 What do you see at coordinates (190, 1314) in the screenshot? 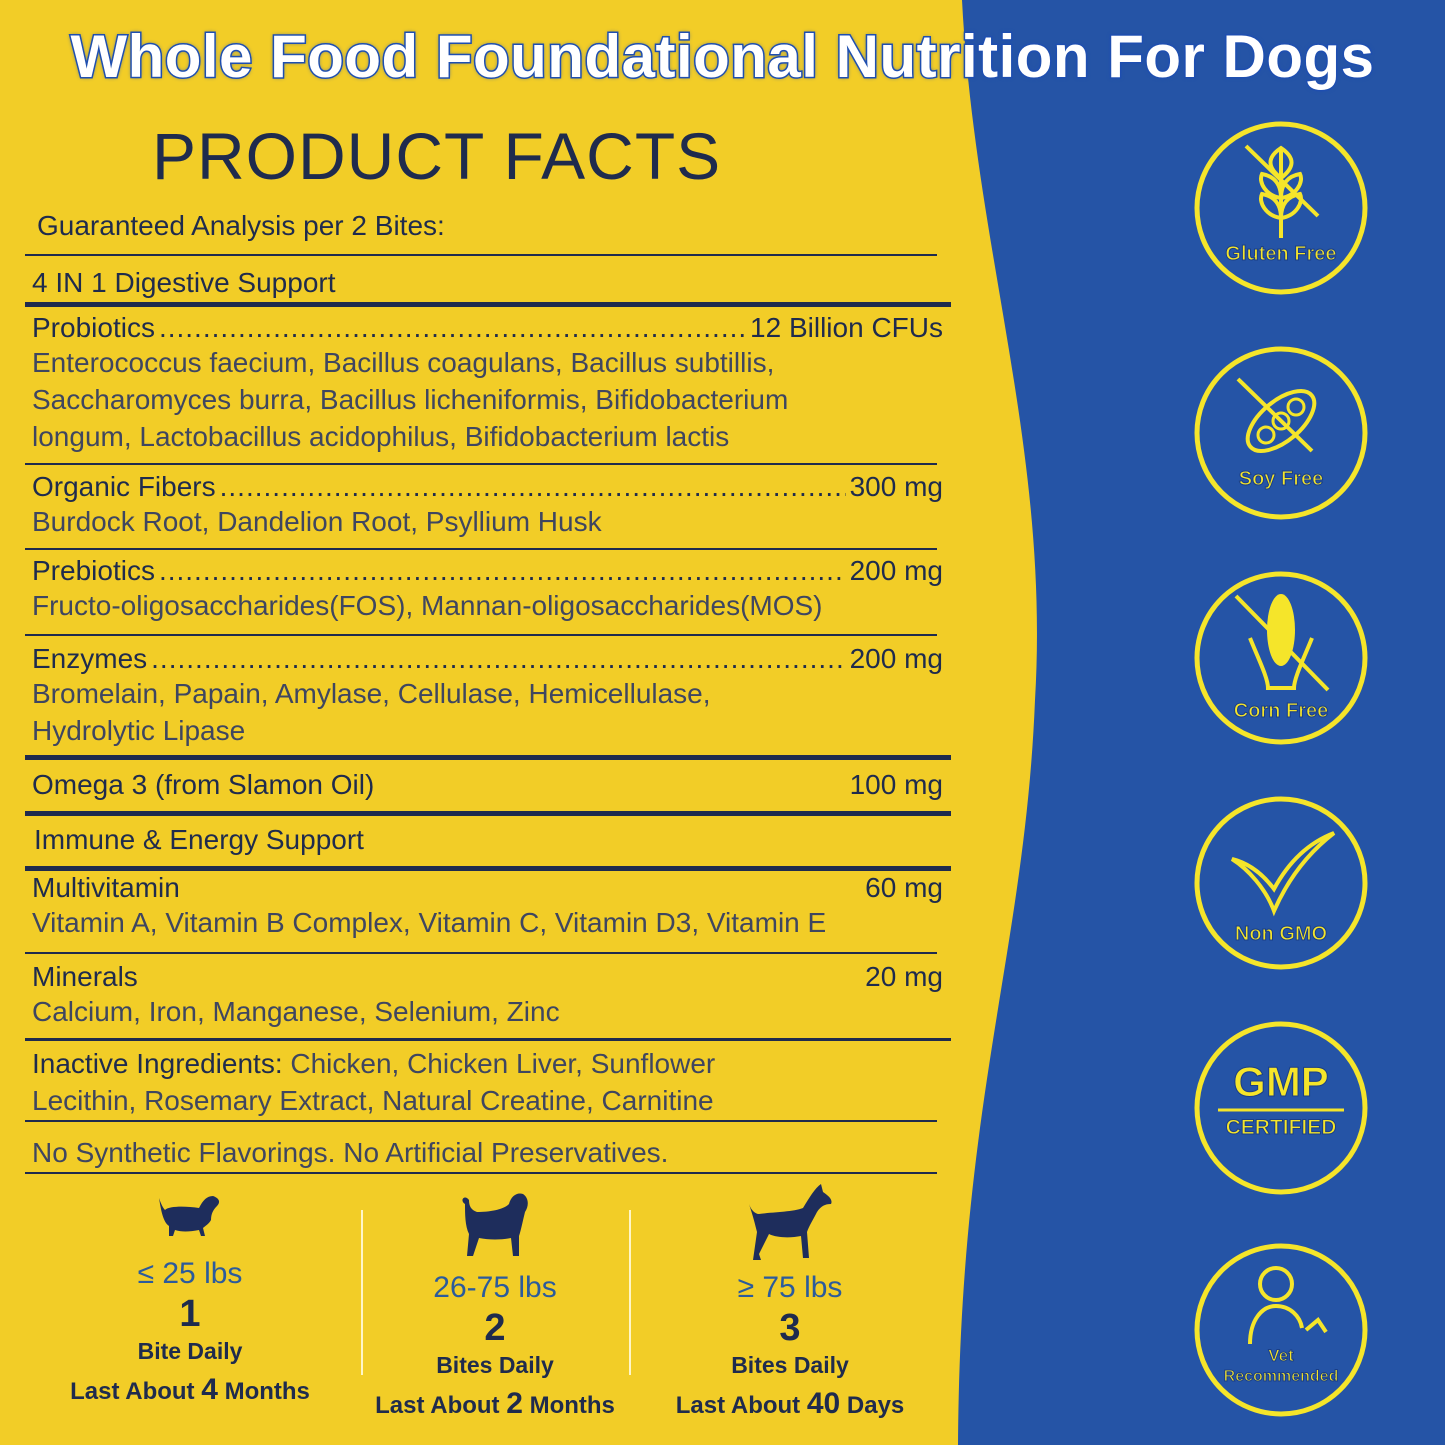
I see `bite-count: 1` at bounding box center [190, 1314].